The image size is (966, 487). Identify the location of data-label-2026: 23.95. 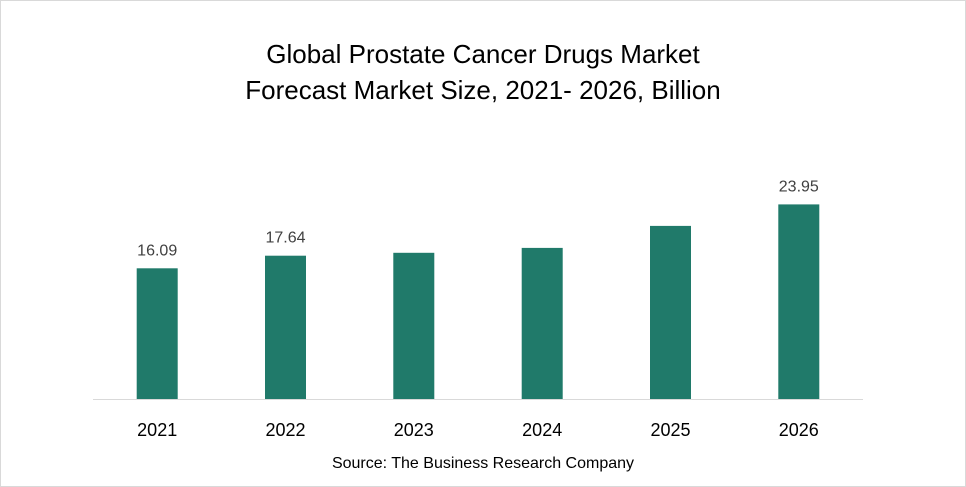
(799, 186).